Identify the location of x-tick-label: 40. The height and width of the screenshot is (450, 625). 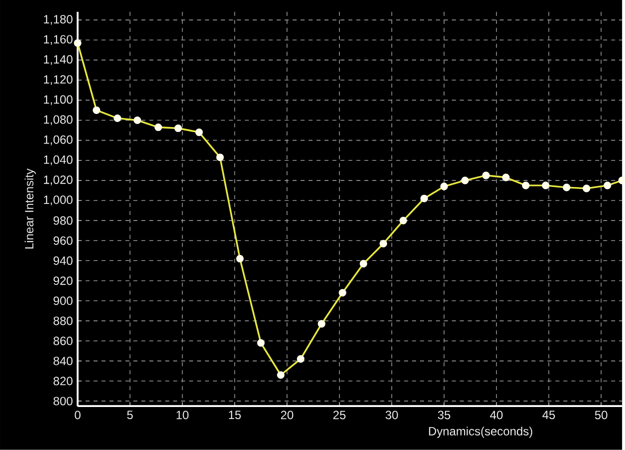
(496, 415).